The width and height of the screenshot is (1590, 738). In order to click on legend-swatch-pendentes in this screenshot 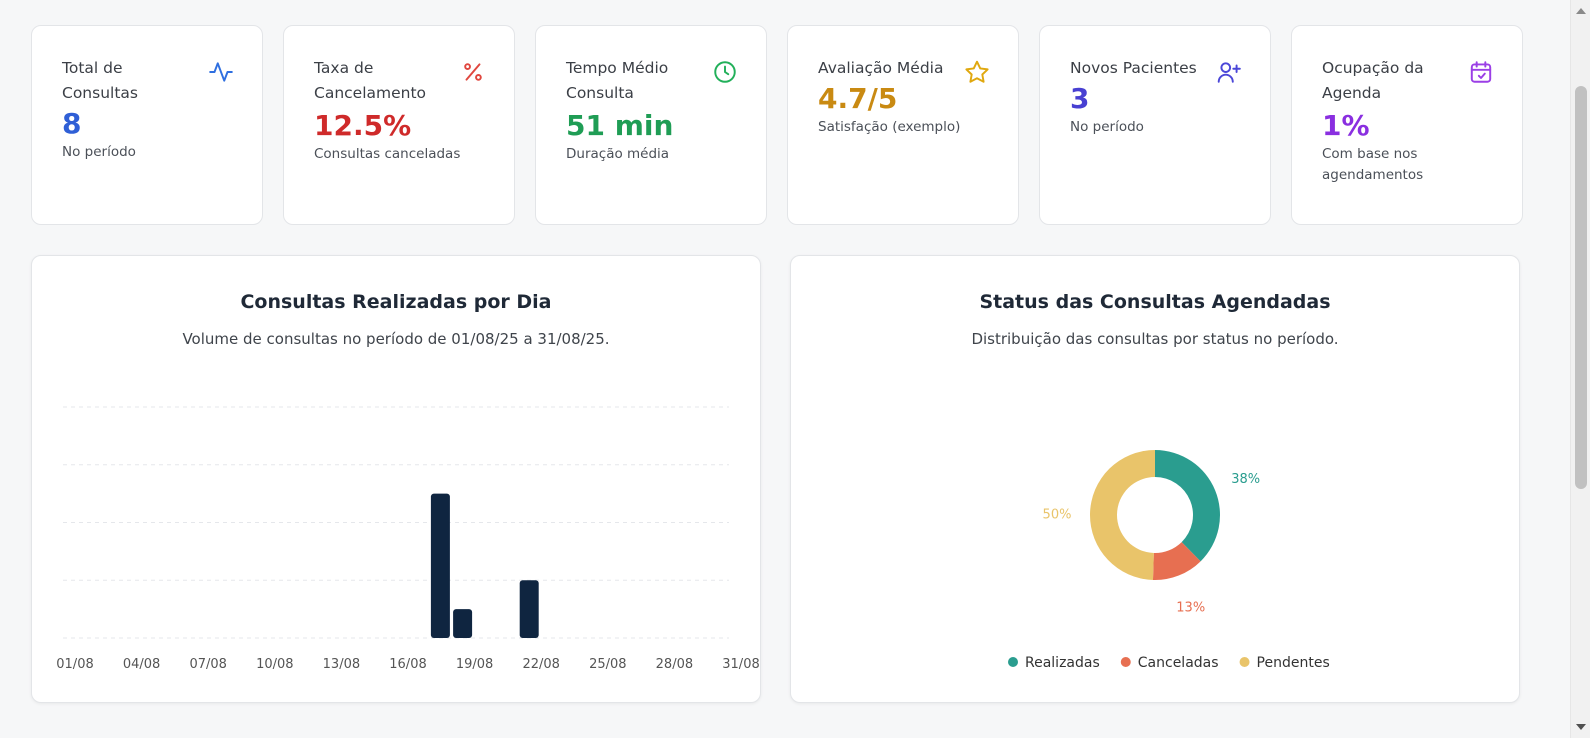, I will do `click(1244, 662)`.